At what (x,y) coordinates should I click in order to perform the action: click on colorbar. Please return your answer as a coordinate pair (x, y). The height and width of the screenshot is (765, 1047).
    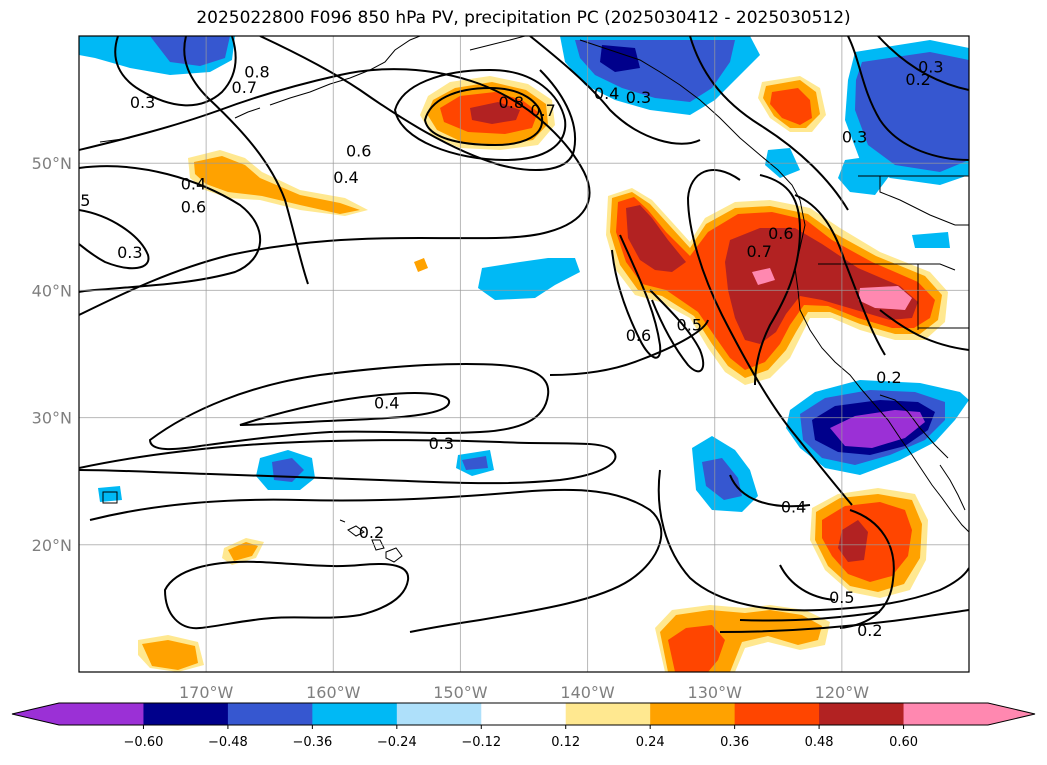
    Looking at the image, I should click on (523, 714).